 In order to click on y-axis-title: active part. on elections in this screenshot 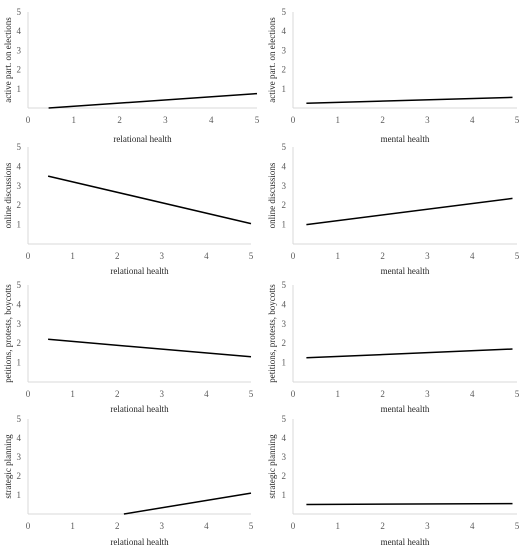, I will do `click(8, 60)`.